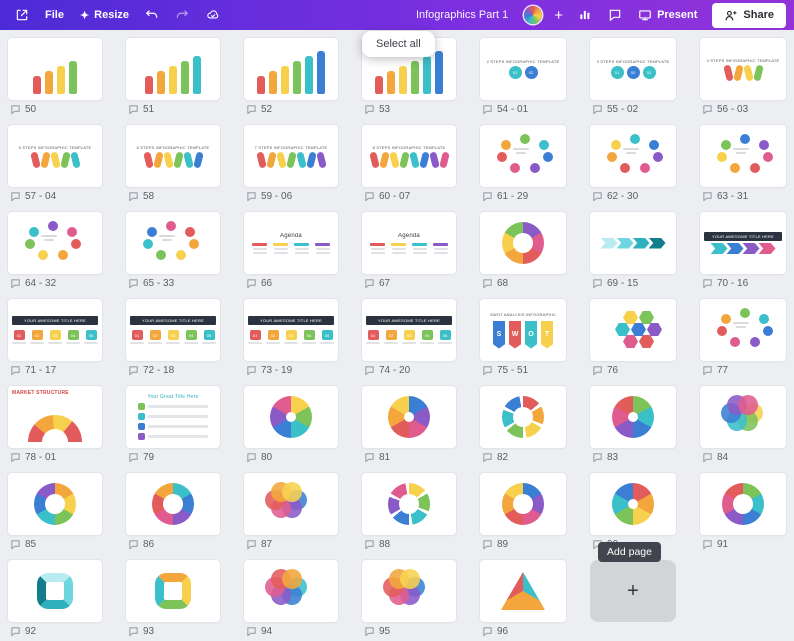  What do you see at coordinates (667, 15) in the screenshot?
I see `present-button: Present` at bounding box center [667, 15].